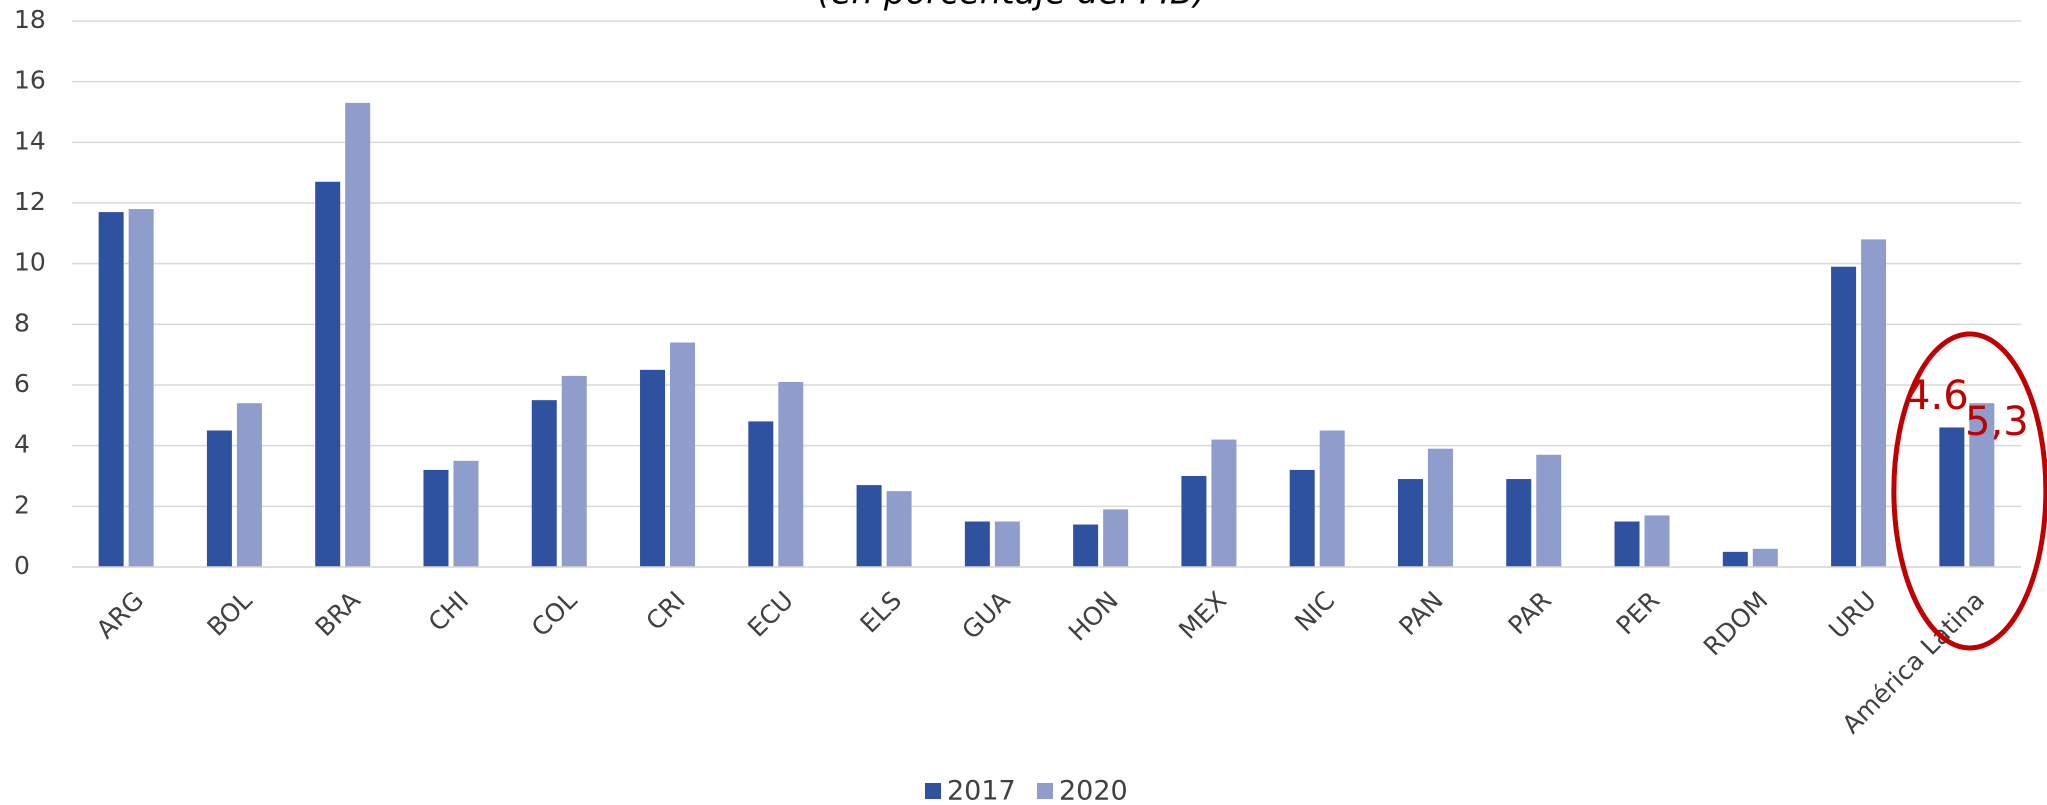 This screenshot has height=805, width=2047. Describe the element at coordinates (554, 614) in the screenshot. I see `x-tick-label: COL` at that location.